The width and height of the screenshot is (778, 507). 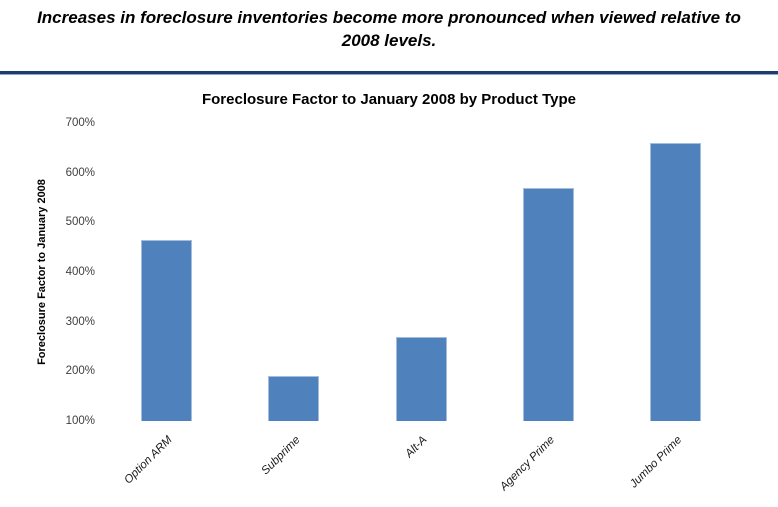 I want to click on y-tick-label: 600%, so click(x=80, y=172).